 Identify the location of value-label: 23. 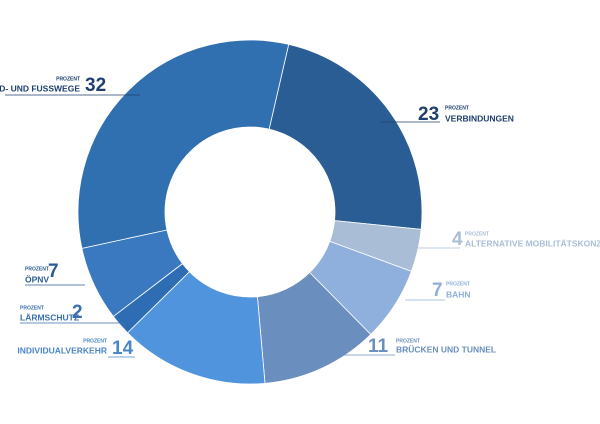
(428, 114).